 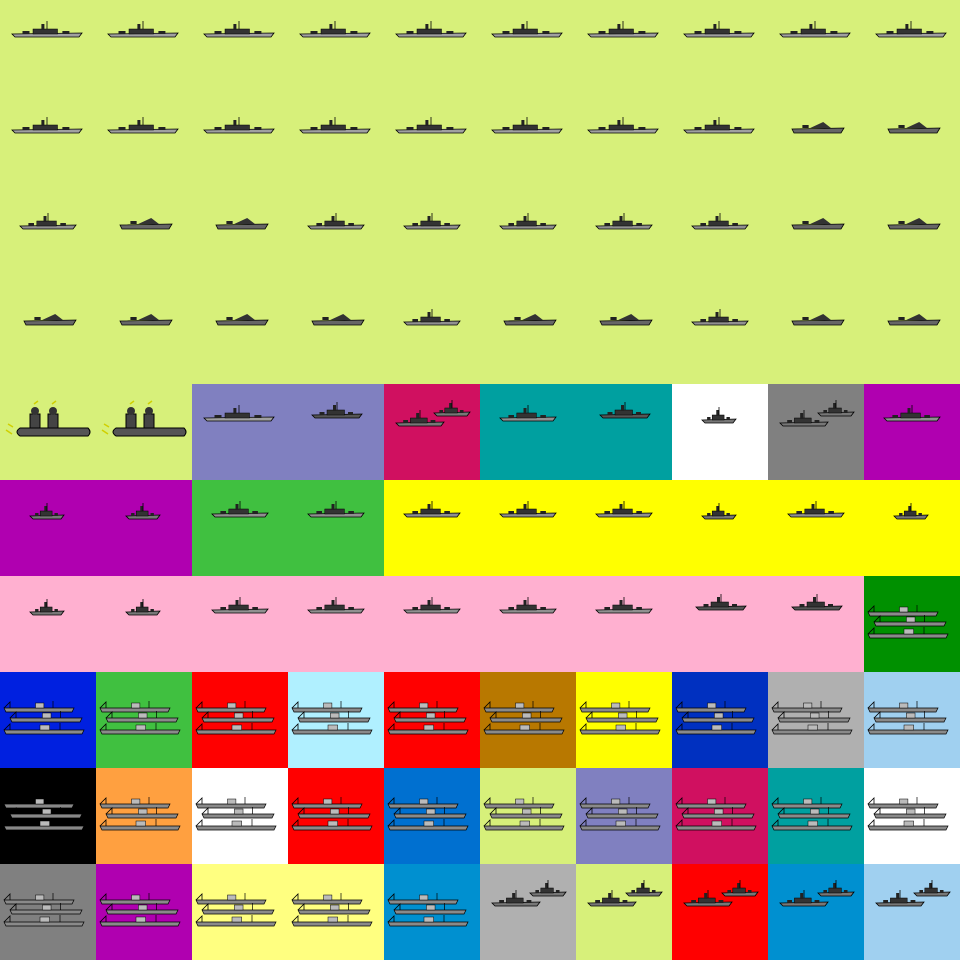 I want to click on destroyer-icon, so click(x=337, y=410).